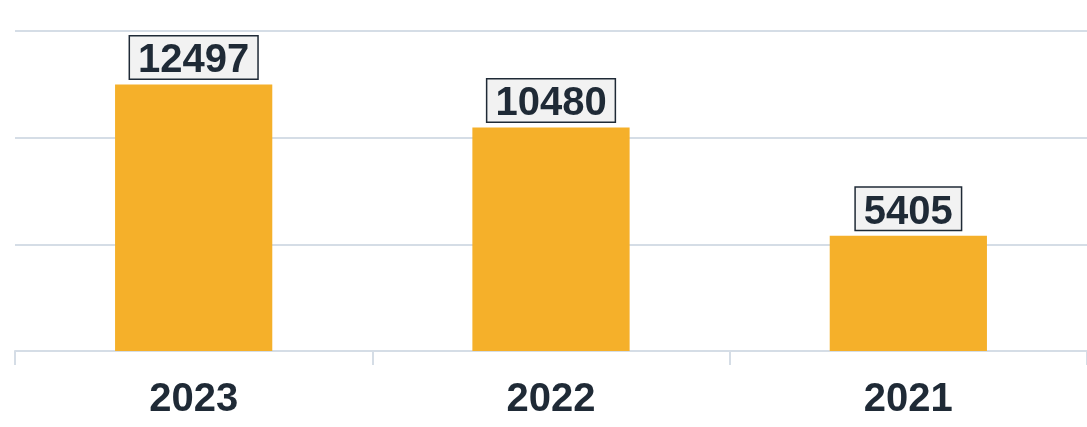  I want to click on x-tick-label: 2023, so click(194, 397).